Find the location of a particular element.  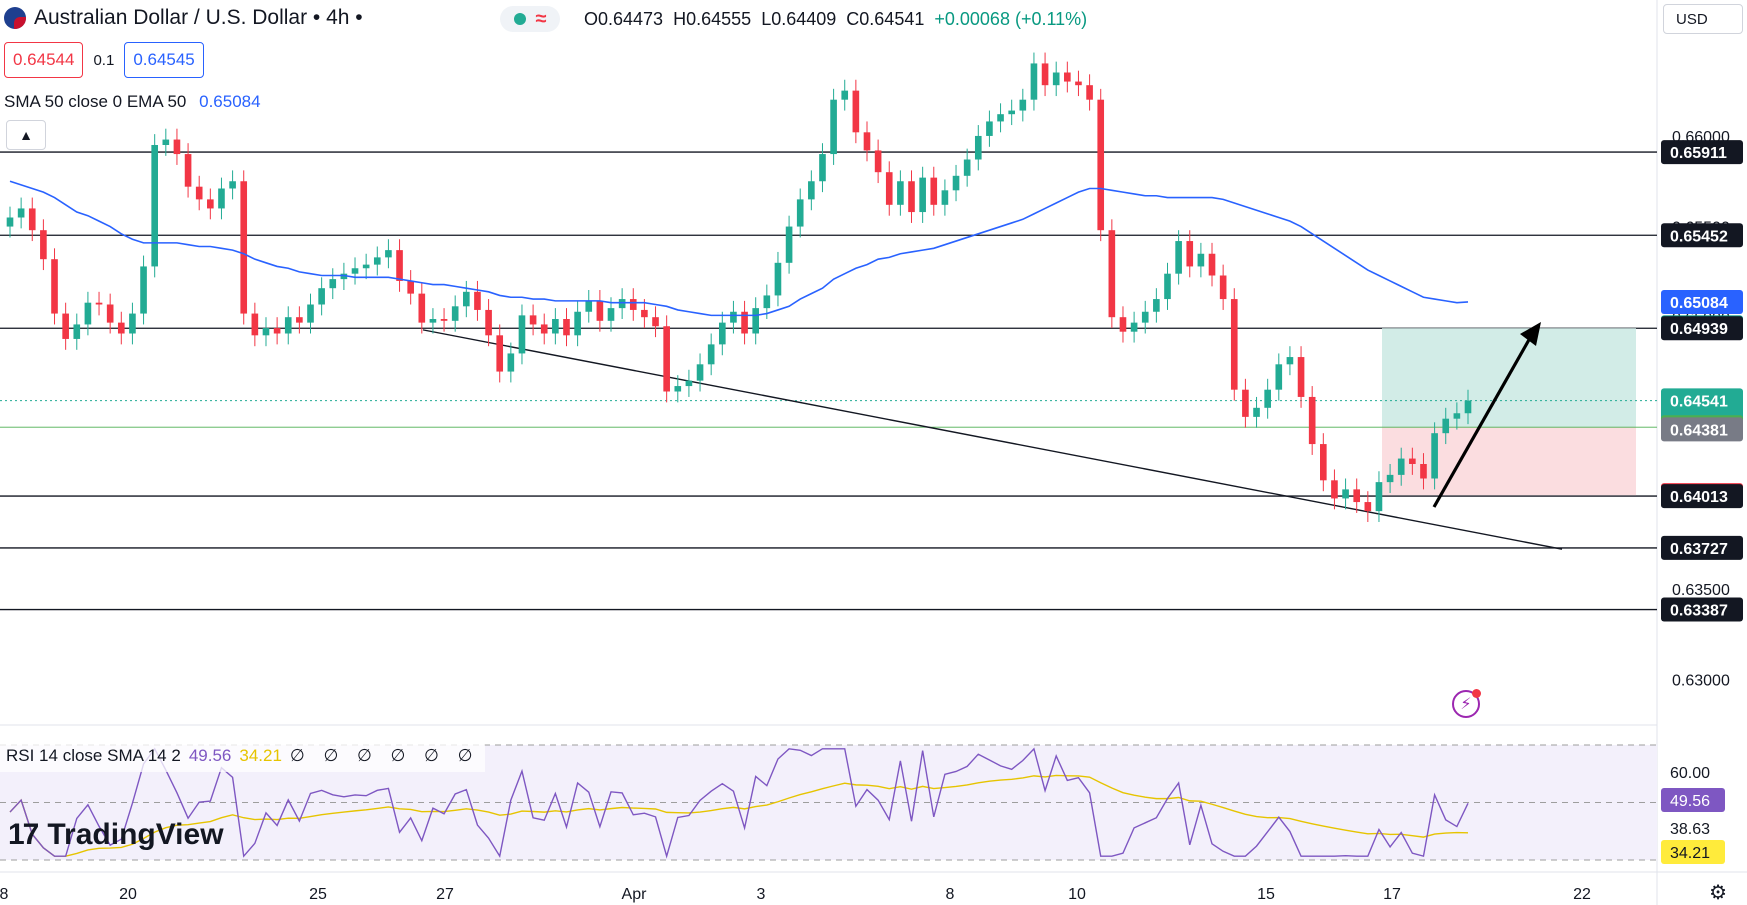

ohlc-close: C0.64541 is located at coordinates (885, 19).